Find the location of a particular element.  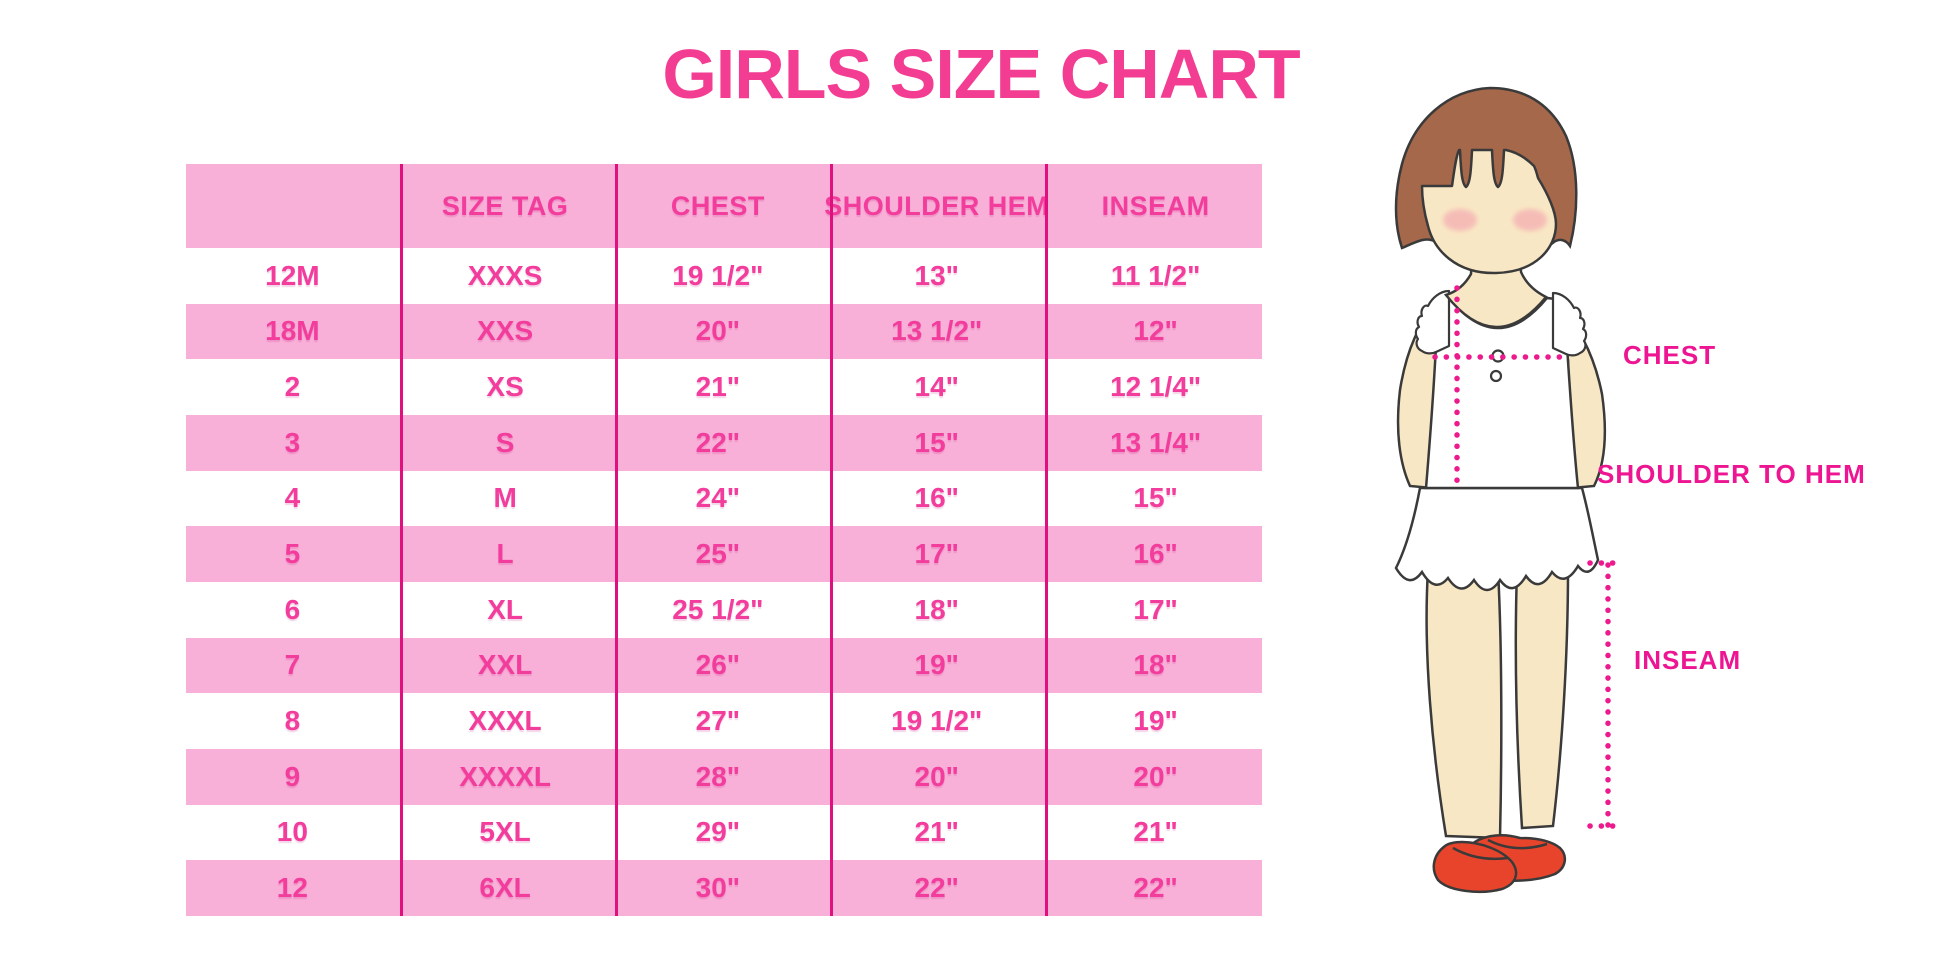

table-cell: 12" is located at coordinates (1155, 331).